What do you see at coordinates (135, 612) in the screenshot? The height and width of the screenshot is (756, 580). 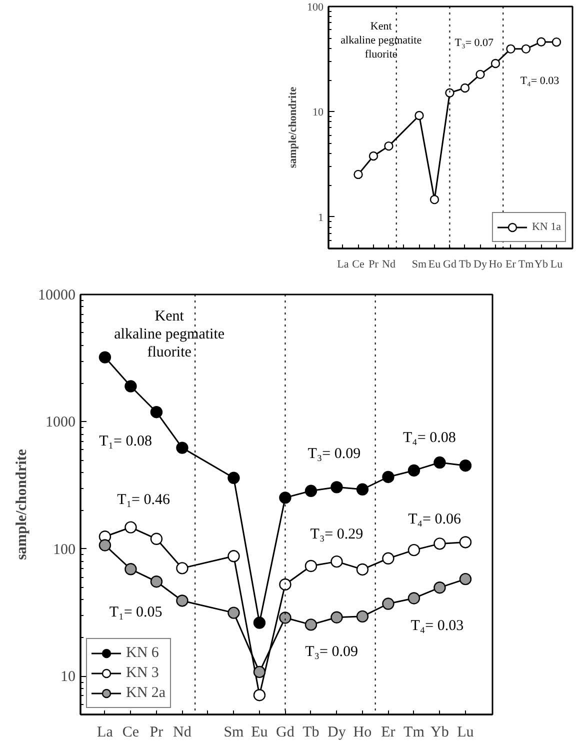 I see `annotation: T₁= 0.05` at bounding box center [135, 612].